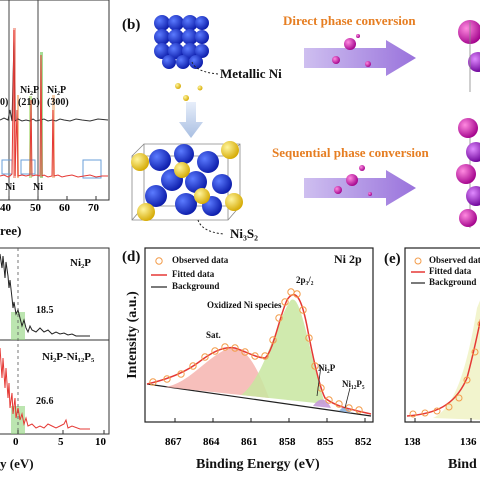 The height and width of the screenshot is (480, 480). What do you see at coordinates (349, 20) in the screenshot?
I see `direct-phase-label: Direct phase conversion` at bounding box center [349, 20].